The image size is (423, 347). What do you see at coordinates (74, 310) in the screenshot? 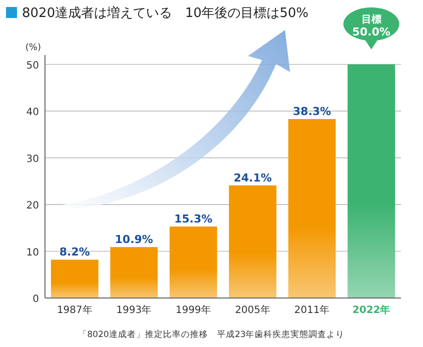
I see `x-tick-label: 1987年` at bounding box center [74, 310].